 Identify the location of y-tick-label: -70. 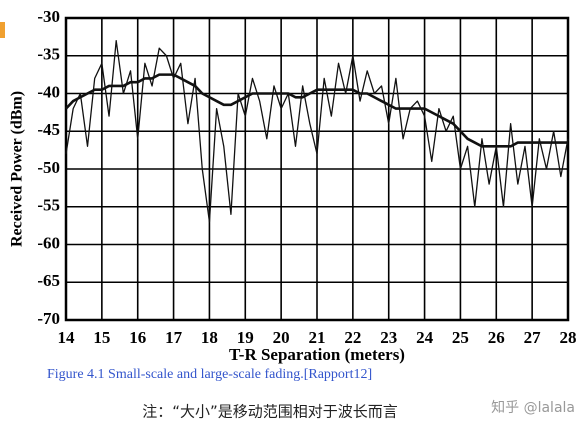
(48, 318).